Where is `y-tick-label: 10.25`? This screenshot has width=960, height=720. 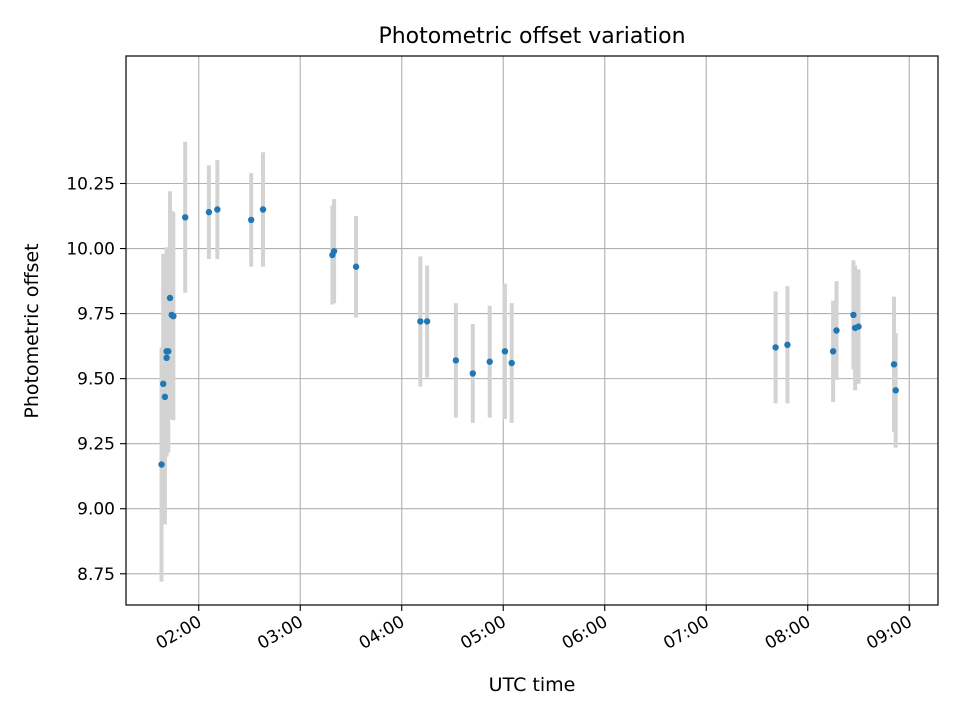 y-tick-label: 10.25 is located at coordinates (90, 184).